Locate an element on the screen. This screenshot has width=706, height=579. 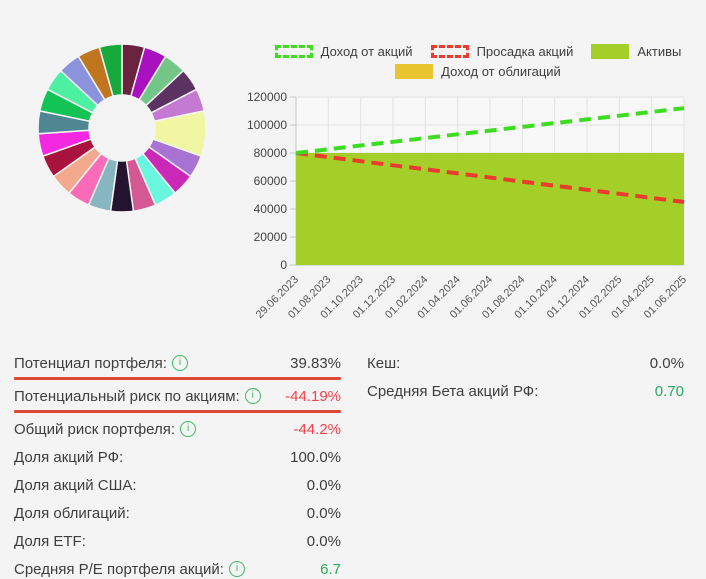
stat-row: Общий риск портфеля: i -44.2% is located at coordinates (177, 429).